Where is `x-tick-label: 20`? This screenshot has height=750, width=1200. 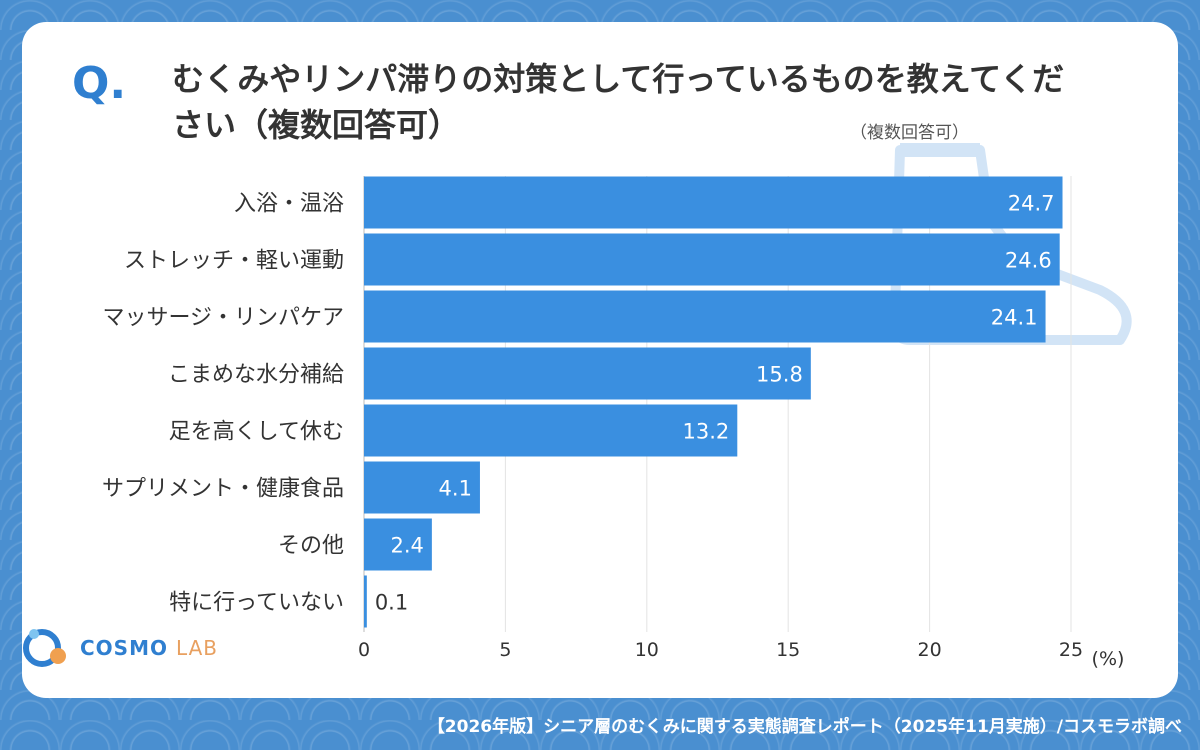
x-tick-label: 20 is located at coordinates (930, 650).